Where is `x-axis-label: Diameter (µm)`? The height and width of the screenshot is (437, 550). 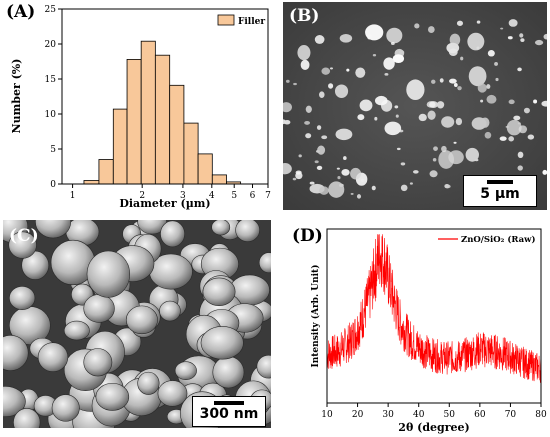
x-axis-label: Diameter (µm) is located at coordinates (164, 203).